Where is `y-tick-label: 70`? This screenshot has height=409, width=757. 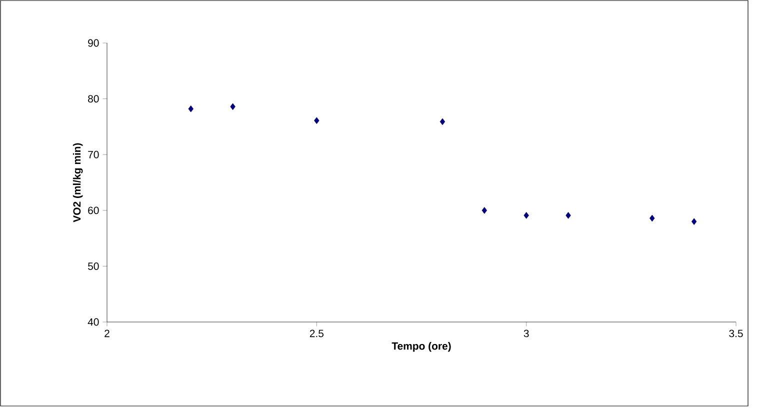
y-tick-label: 70 is located at coordinates (93, 154).